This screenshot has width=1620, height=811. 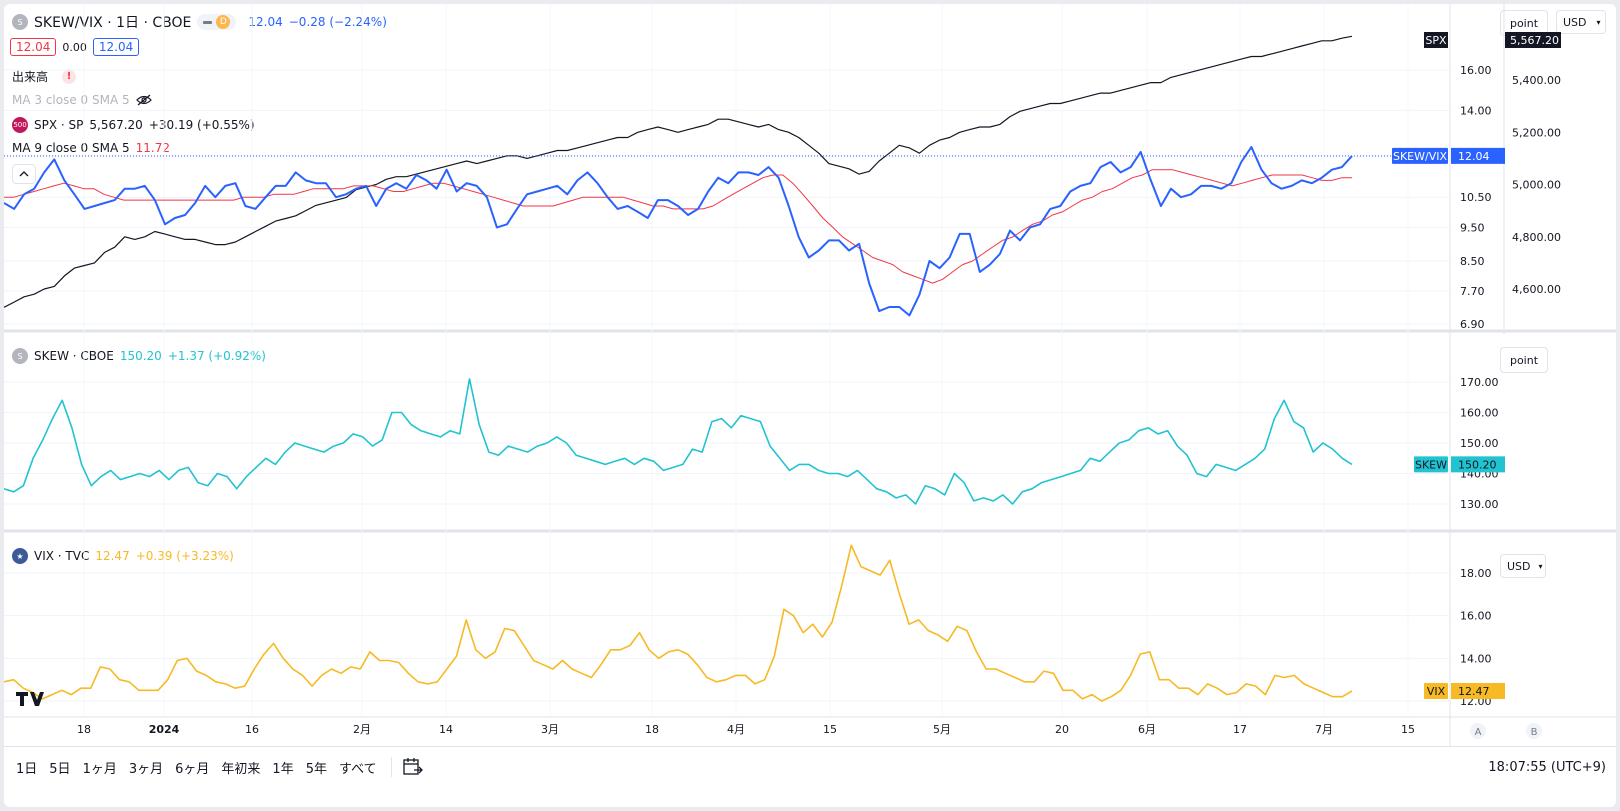 I want to click on hidden-eye-icon, so click(x=143, y=100).